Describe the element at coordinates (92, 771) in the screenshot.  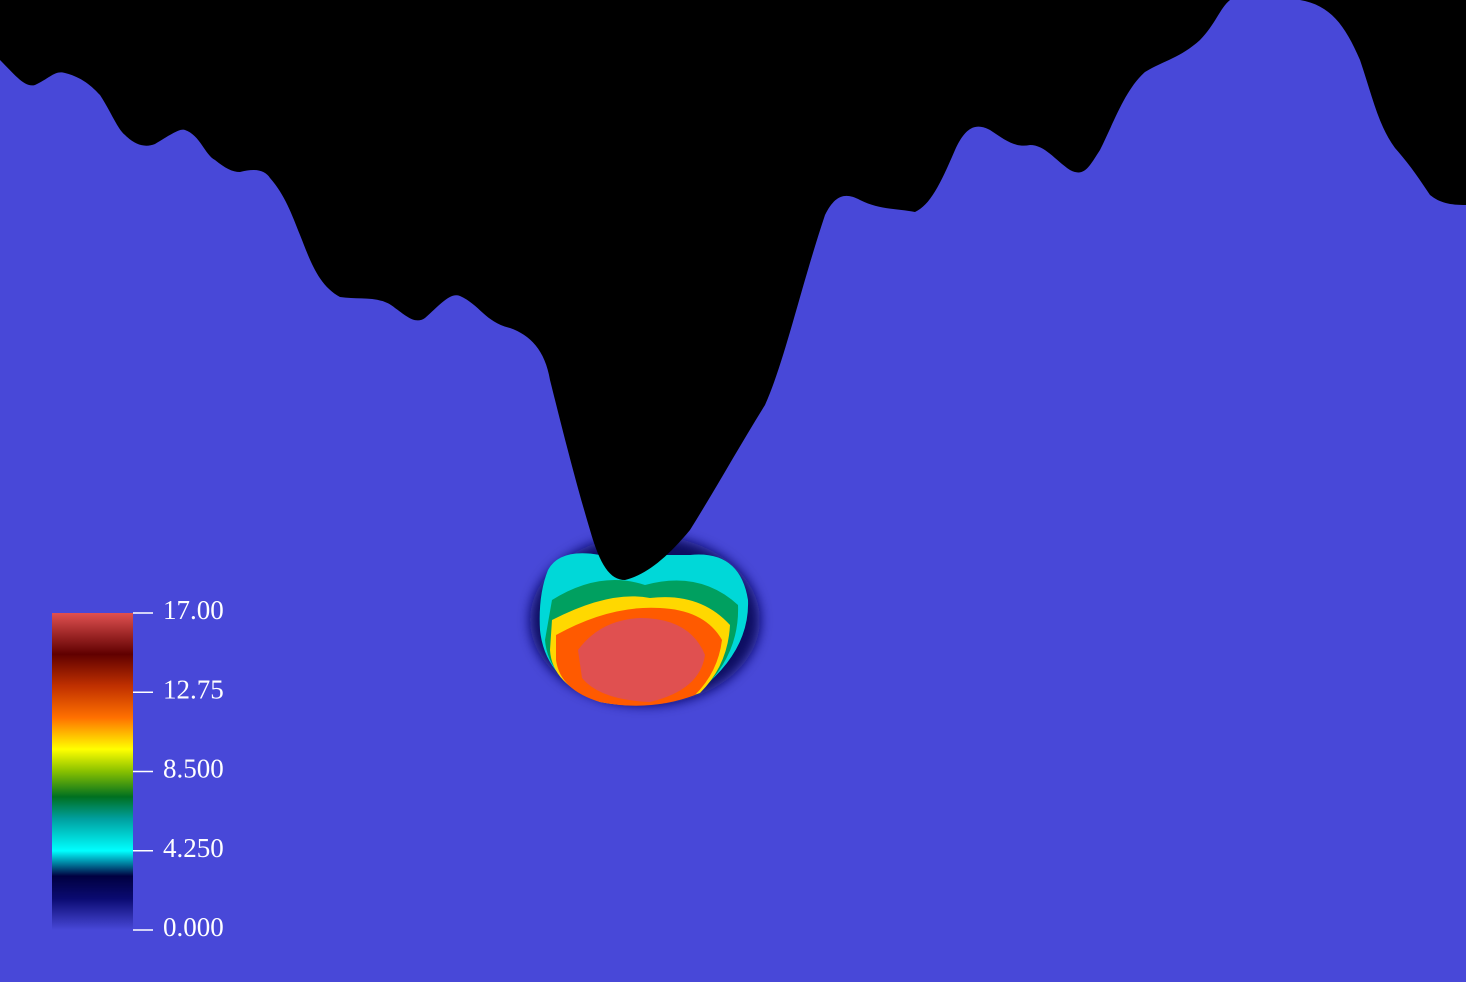
I see `colorbar` at that location.